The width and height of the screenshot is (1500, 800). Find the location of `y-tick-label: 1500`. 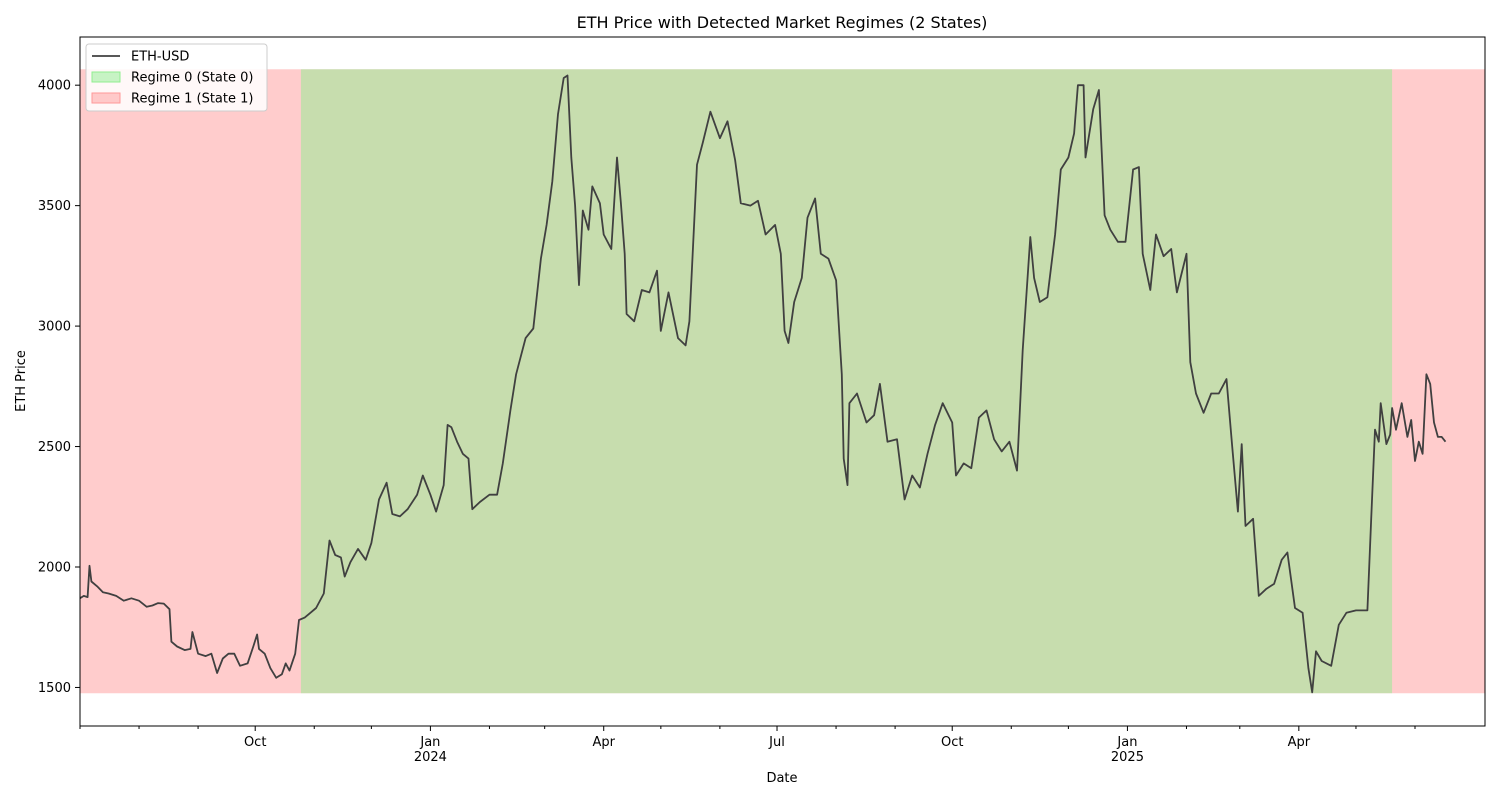

y-tick-label: 1500 is located at coordinates (54, 688).